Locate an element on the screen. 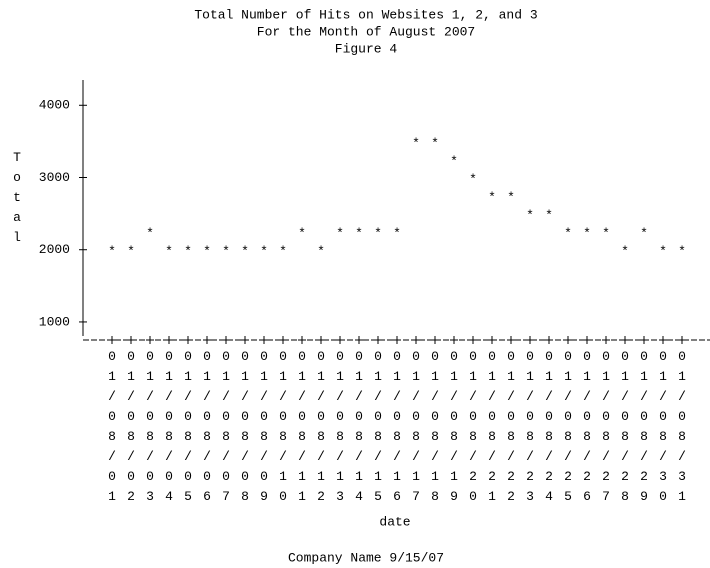  x-tick-label: 01/08/28 is located at coordinates (625, 429).